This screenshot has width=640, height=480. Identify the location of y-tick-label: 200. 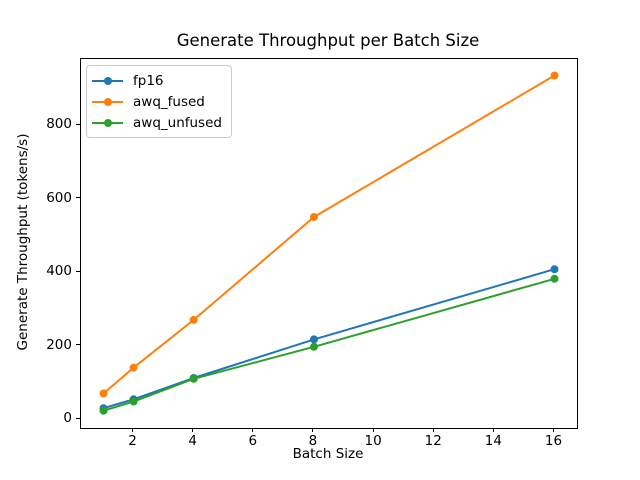
(59, 344).